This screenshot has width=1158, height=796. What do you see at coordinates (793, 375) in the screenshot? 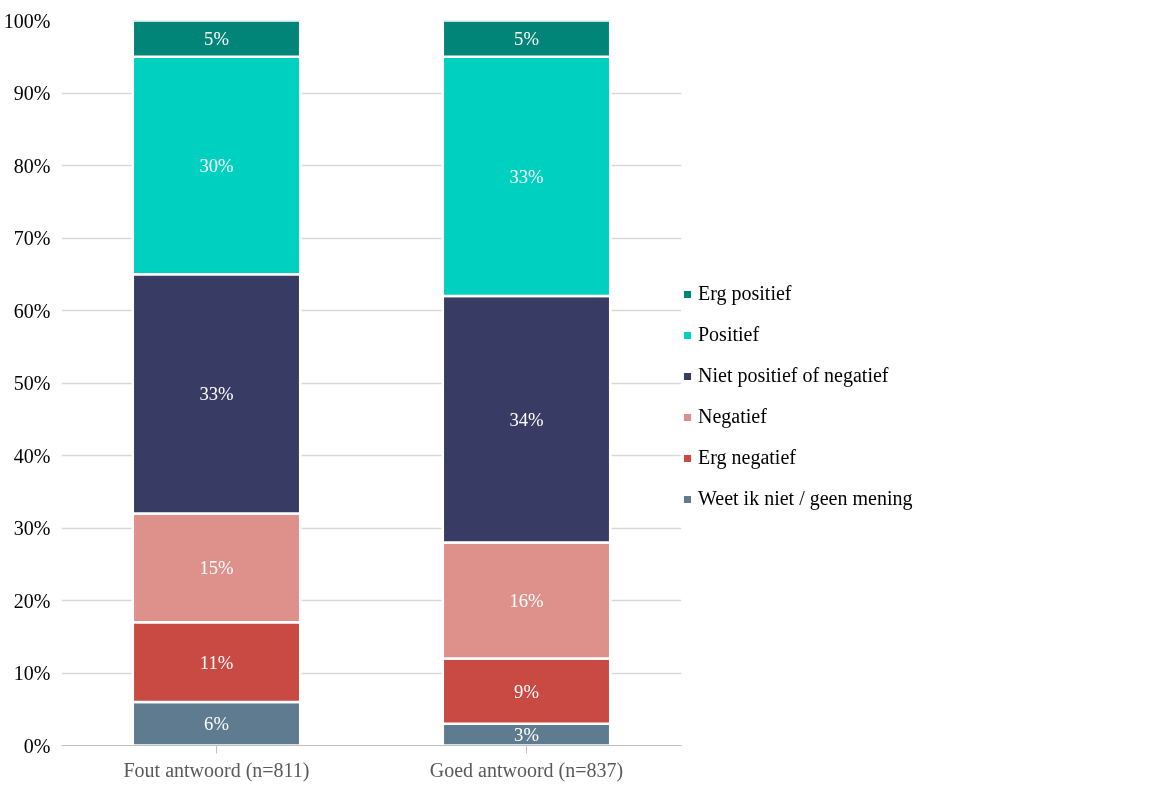
I see `legend-label: Niet positief of negatief` at bounding box center [793, 375].